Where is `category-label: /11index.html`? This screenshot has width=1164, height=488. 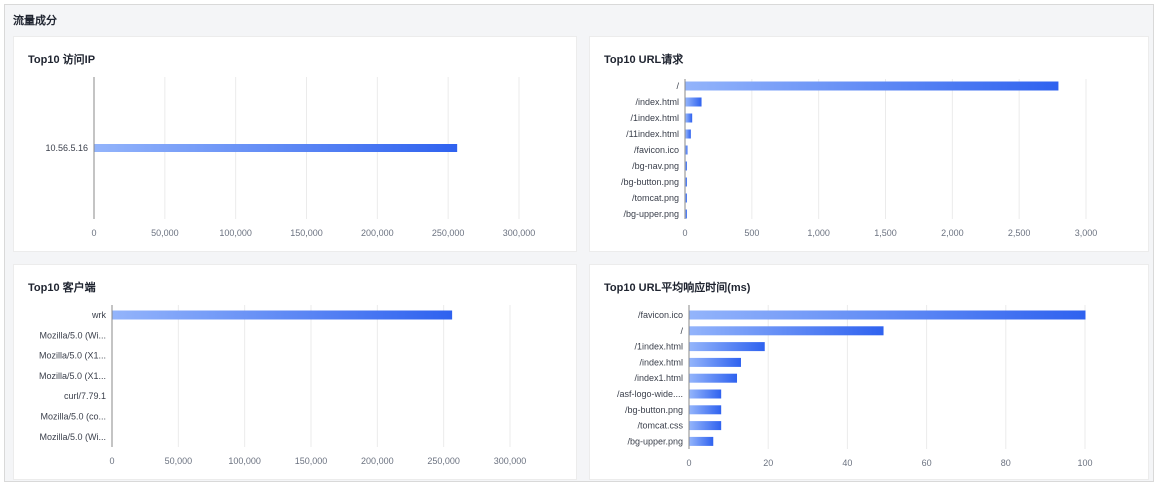 category-label: /11index.html is located at coordinates (652, 134).